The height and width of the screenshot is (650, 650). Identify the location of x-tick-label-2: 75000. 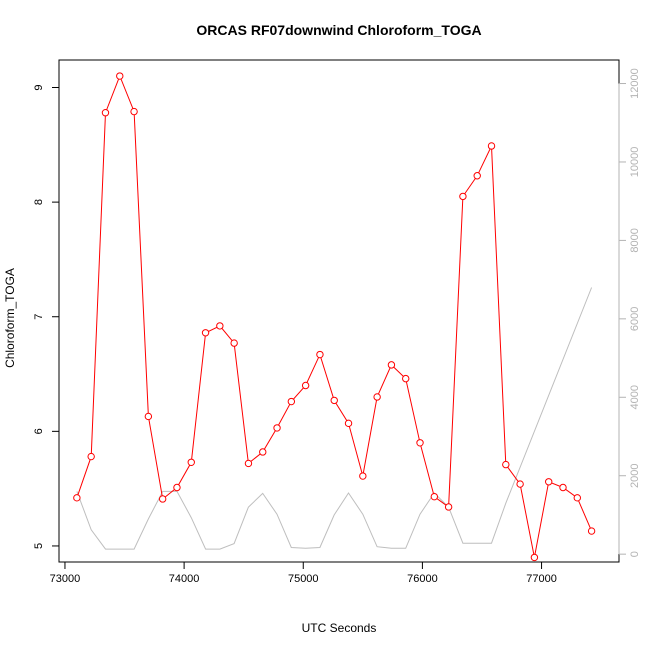
(303, 579).